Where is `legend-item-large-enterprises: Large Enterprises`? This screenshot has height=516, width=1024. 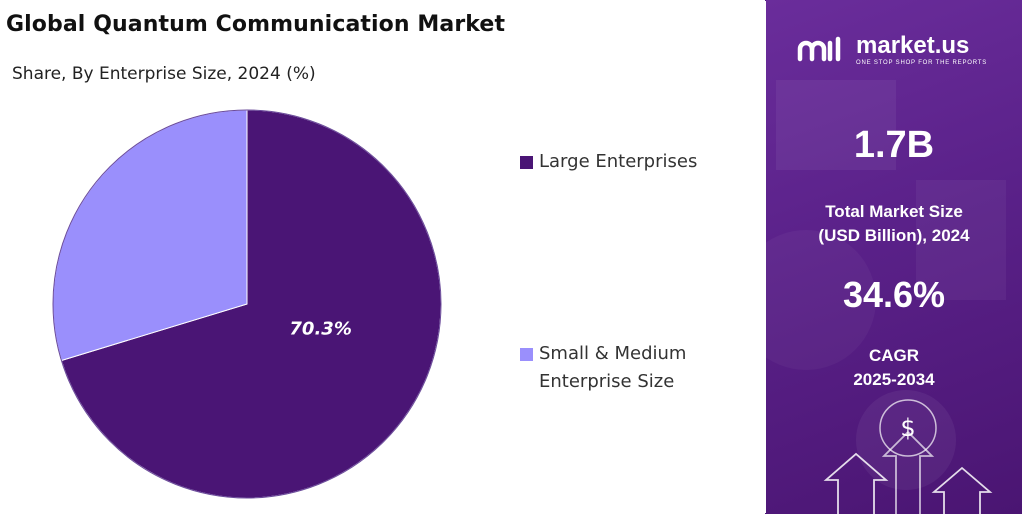 legend-item-large-enterprises: Large Enterprises is located at coordinates (608, 162).